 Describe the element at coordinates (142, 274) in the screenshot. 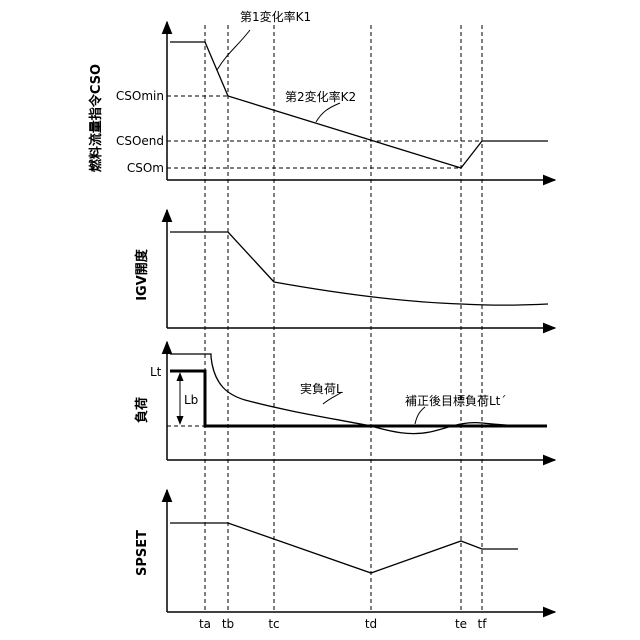

I see `igv-axis-label: IGV開度` at that location.